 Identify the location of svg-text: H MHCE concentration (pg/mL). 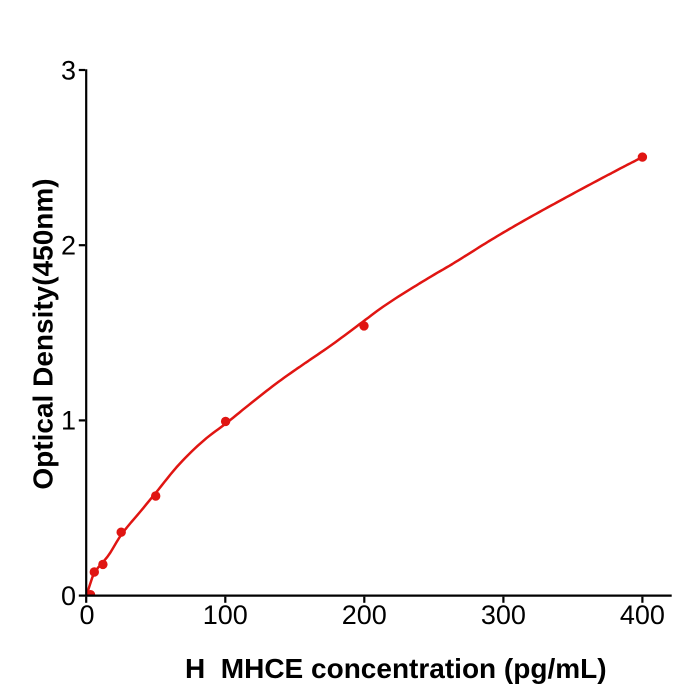
(396, 668).